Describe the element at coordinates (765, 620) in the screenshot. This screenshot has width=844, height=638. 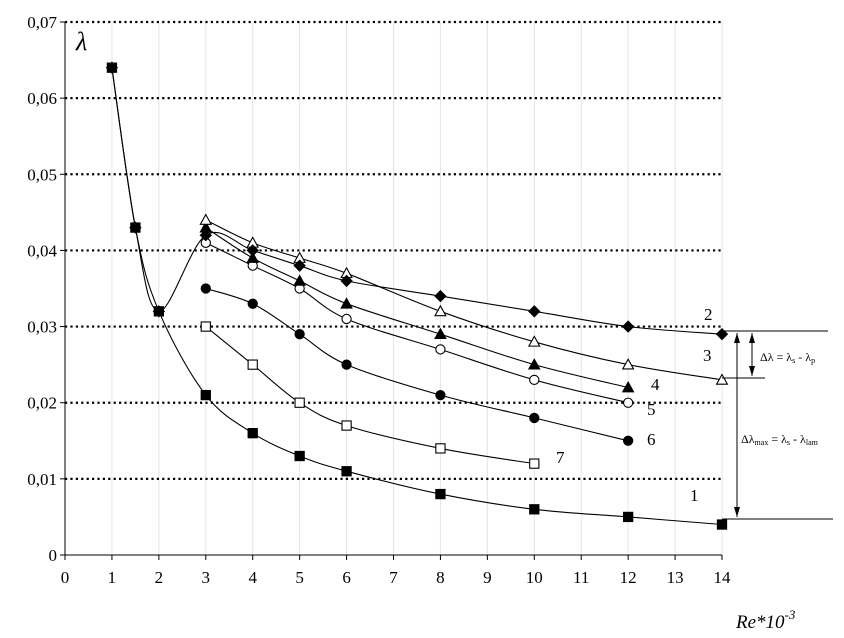
I see `x-axis-label: Re*10-3` at that location.